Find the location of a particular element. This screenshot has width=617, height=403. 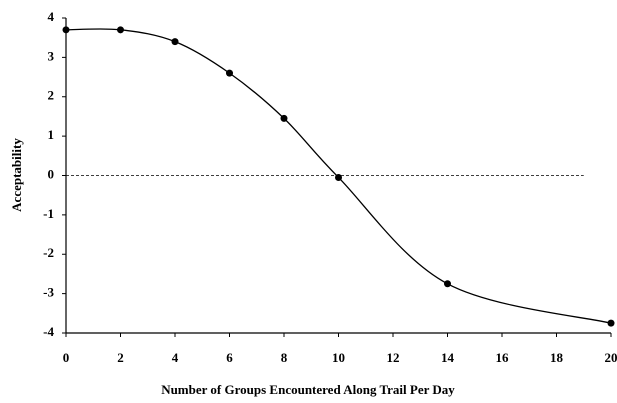

y-tick-label: 3 is located at coordinates (51, 55).